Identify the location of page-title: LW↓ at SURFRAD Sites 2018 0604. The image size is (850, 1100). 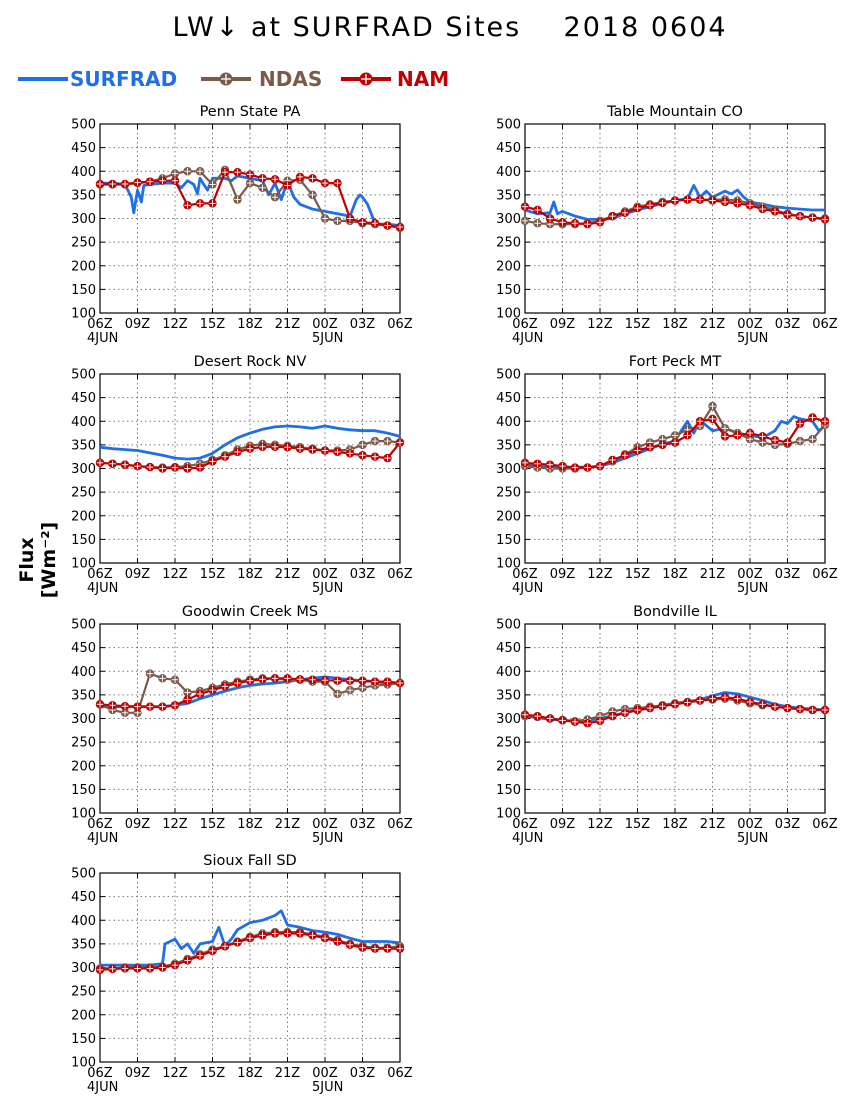
(450, 27).